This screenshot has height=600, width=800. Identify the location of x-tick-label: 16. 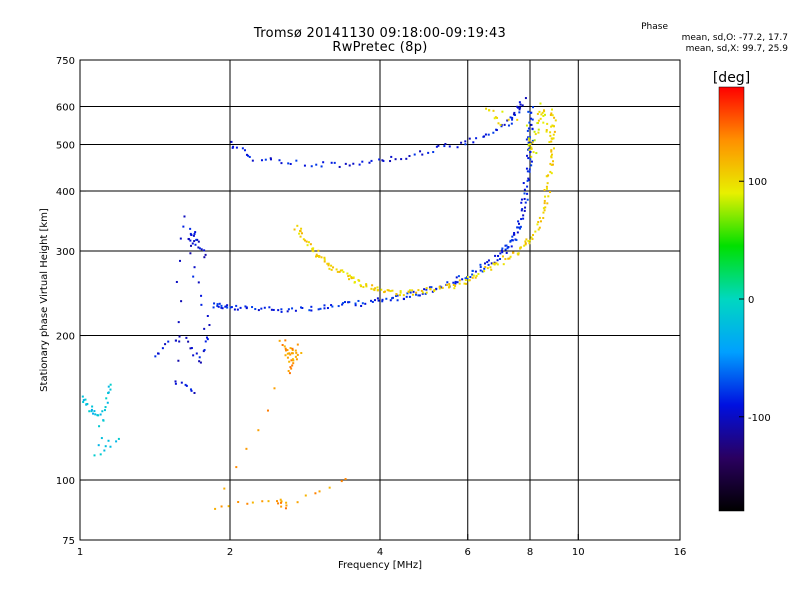
(680, 552).